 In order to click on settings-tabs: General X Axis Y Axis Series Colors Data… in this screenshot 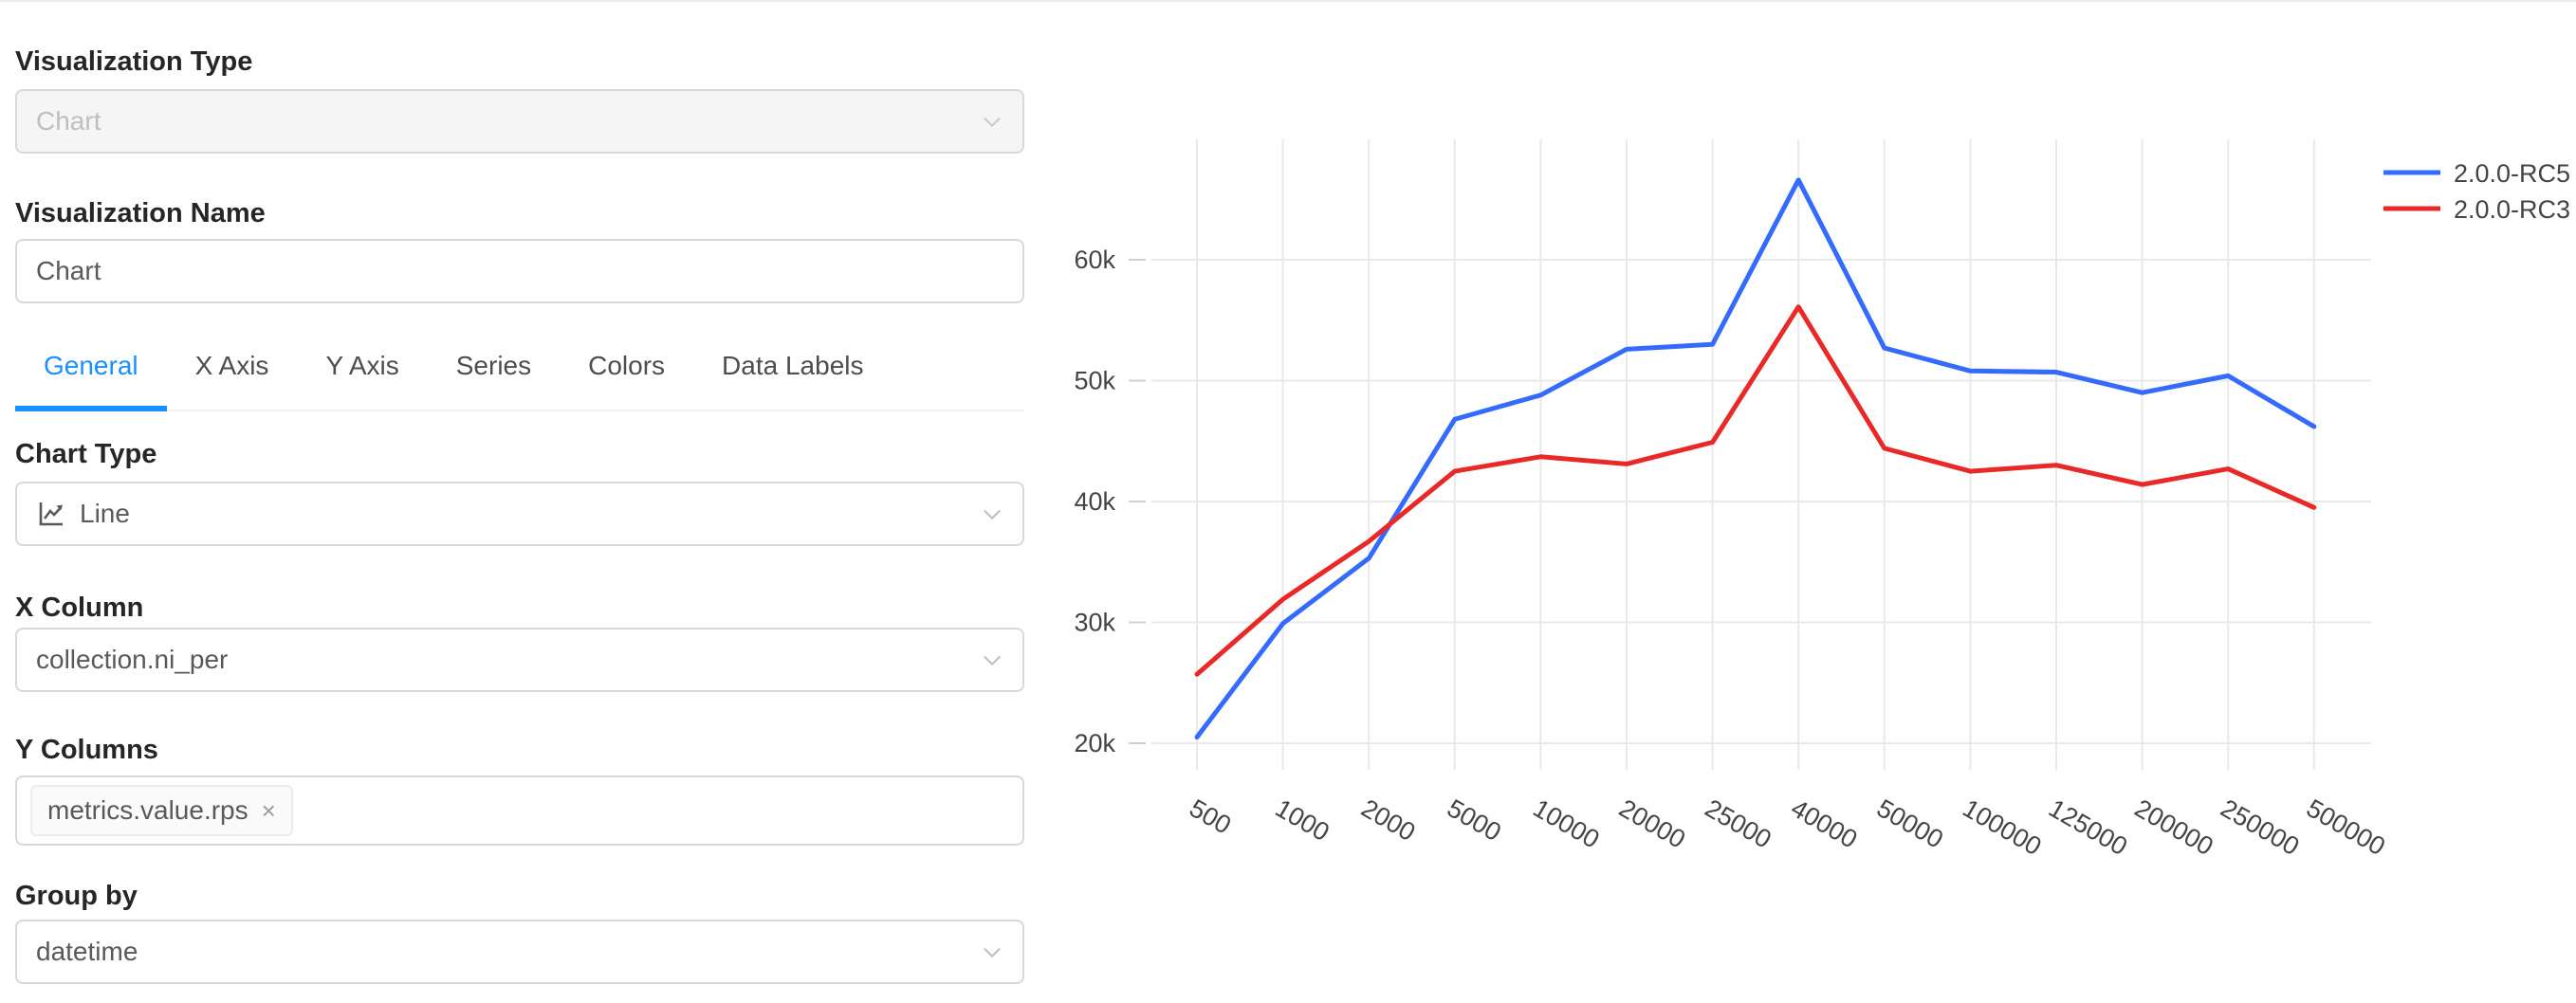, I will do `click(519, 381)`.